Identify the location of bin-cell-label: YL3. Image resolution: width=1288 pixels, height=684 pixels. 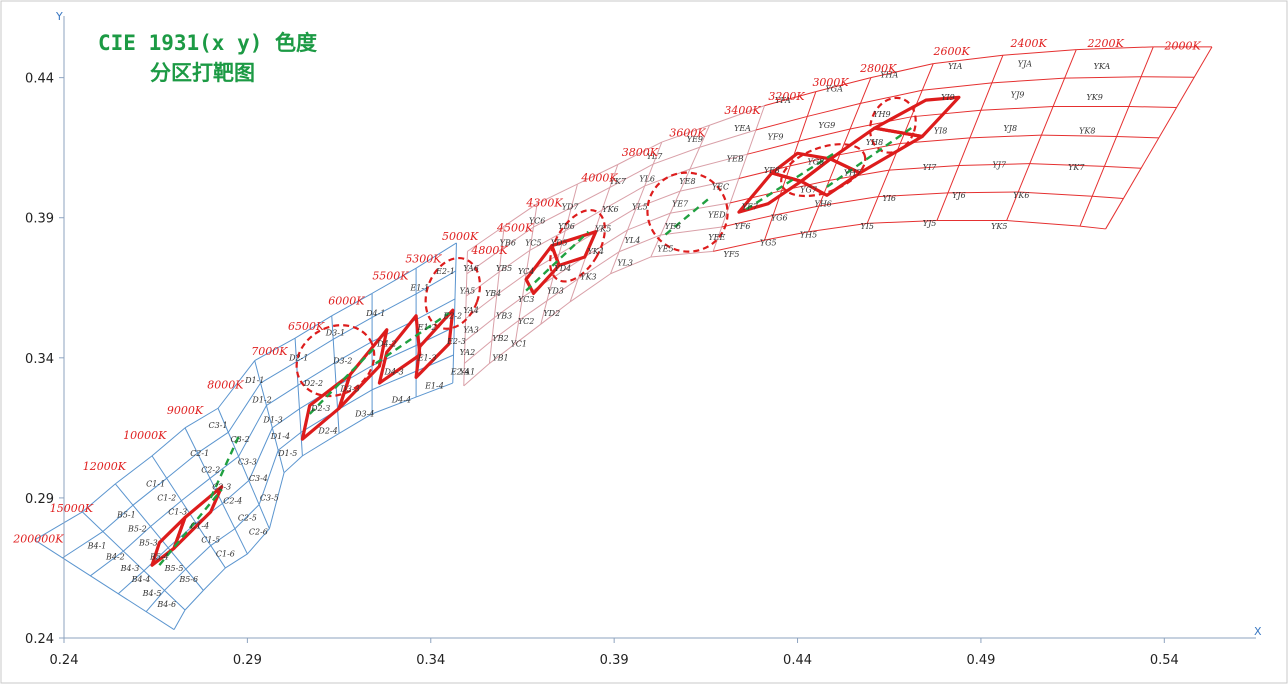
(625, 262).